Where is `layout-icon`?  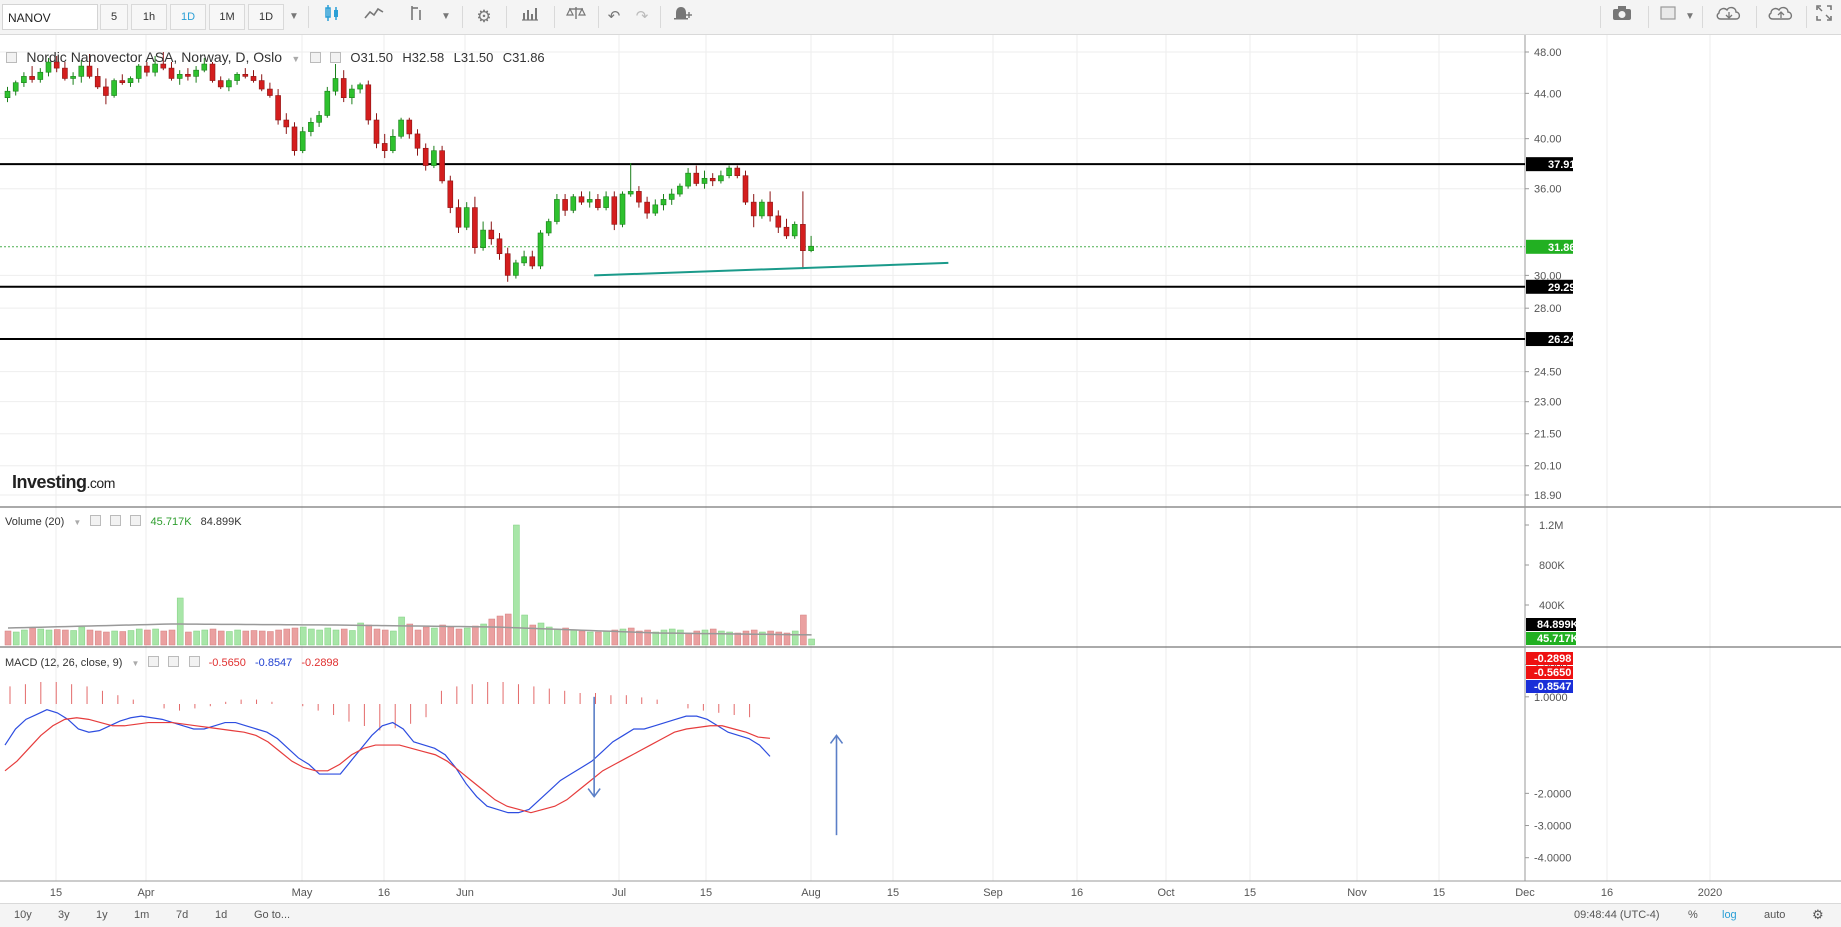
layout-icon is located at coordinates (1668, 17).